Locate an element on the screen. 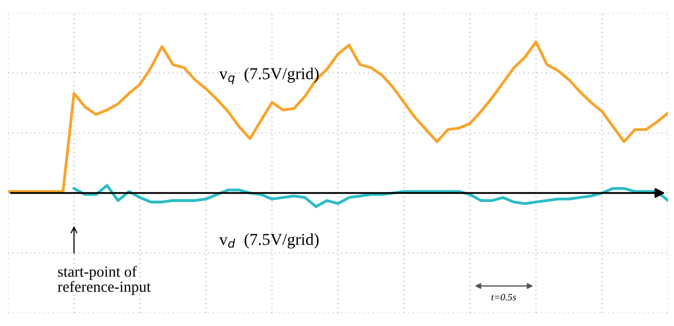 The width and height of the screenshot is (674, 326). text: t=0.5s is located at coordinates (503, 297).